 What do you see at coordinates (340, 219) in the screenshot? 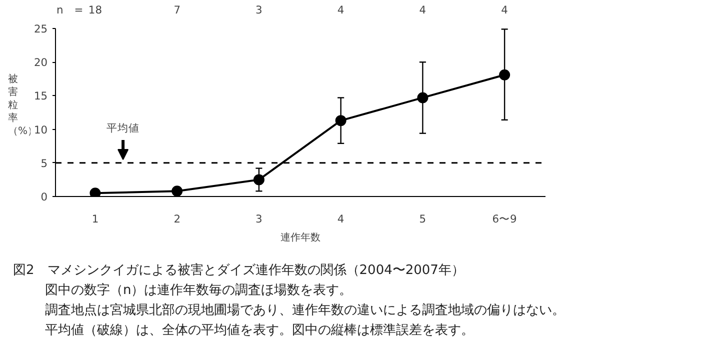
I see `x-tick-label: 4` at bounding box center [340, 219].